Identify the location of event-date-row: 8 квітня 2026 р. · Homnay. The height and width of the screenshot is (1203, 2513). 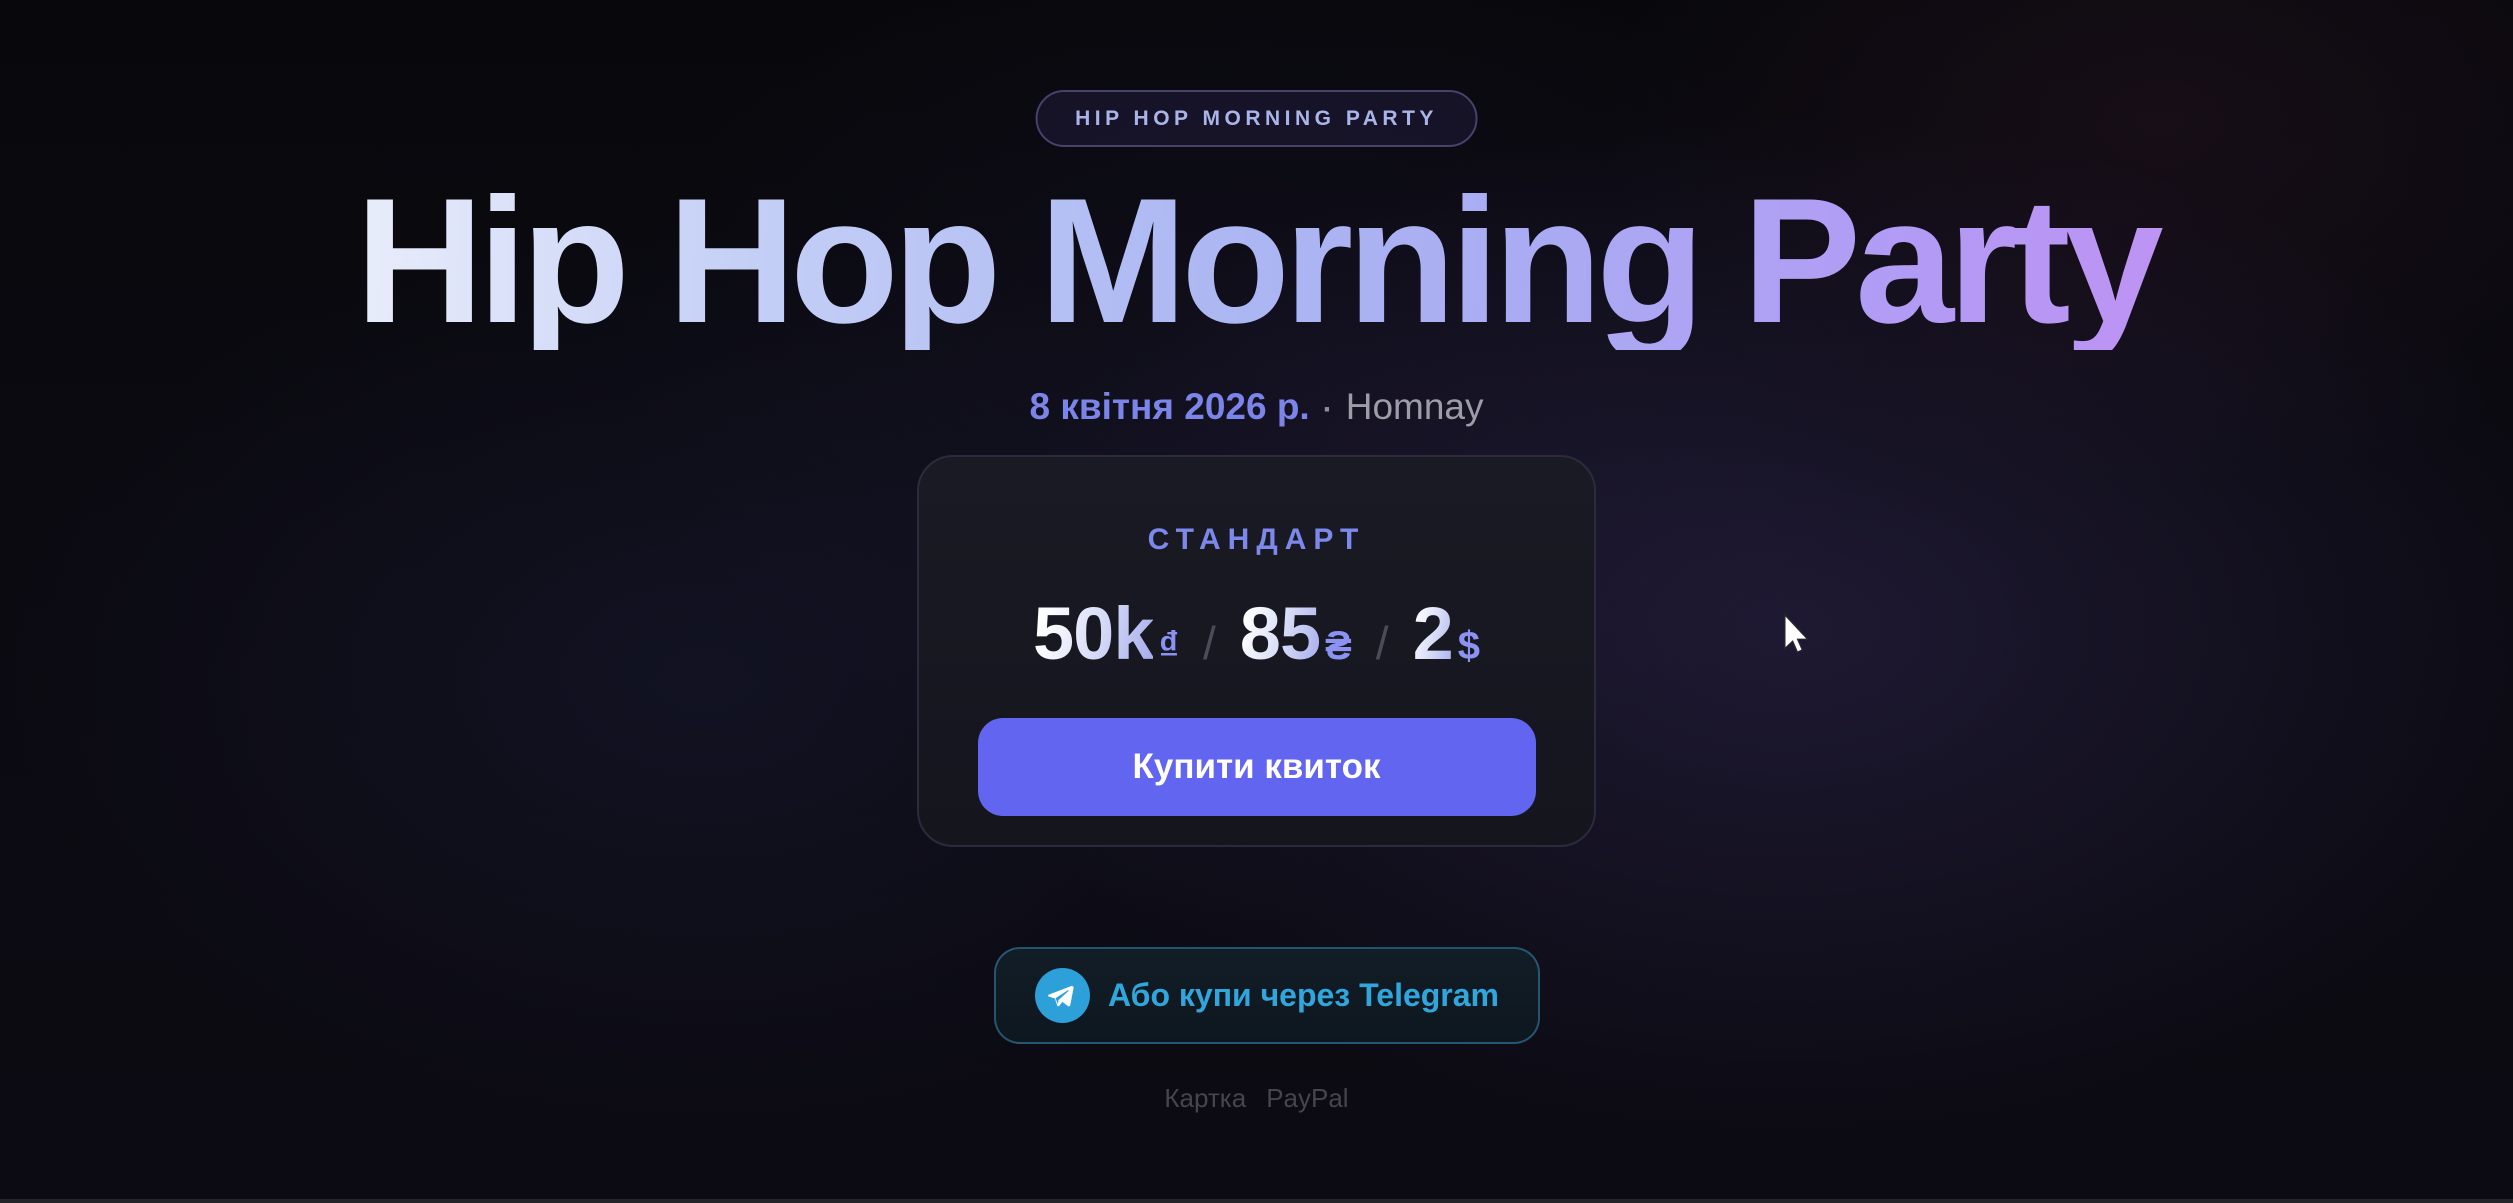
(1256, 407).